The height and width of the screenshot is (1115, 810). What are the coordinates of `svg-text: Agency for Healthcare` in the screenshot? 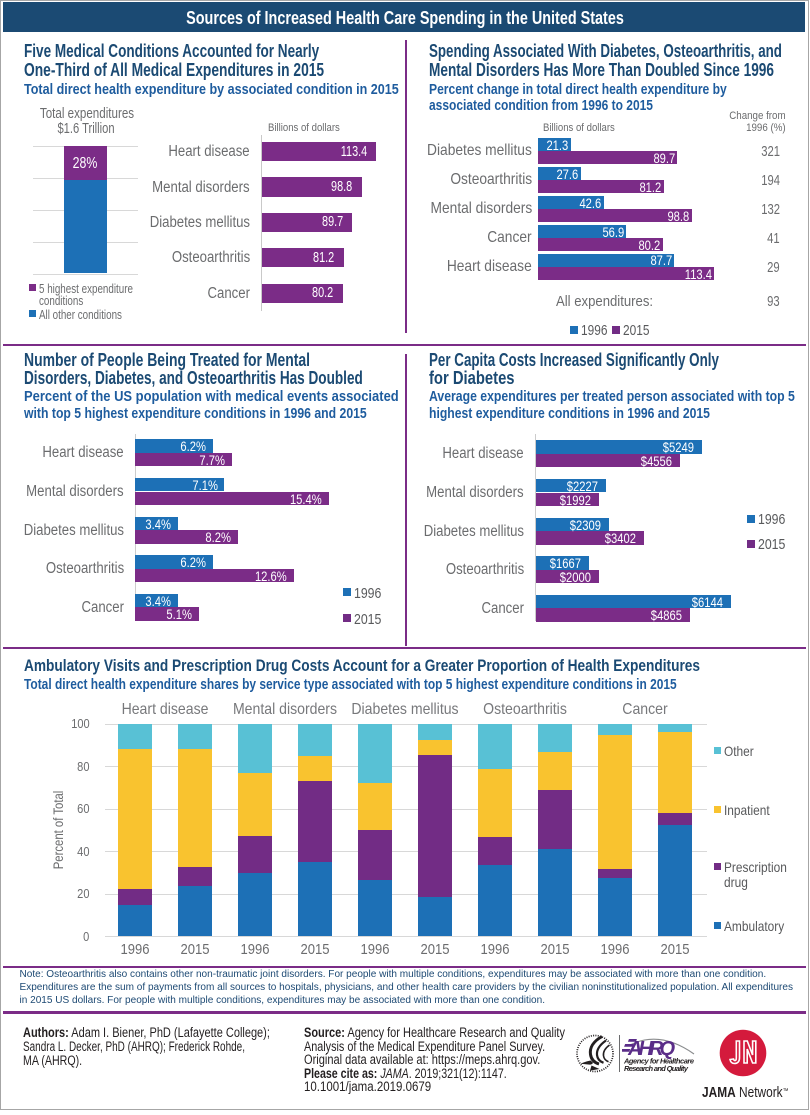 It's located at (658, 1061).